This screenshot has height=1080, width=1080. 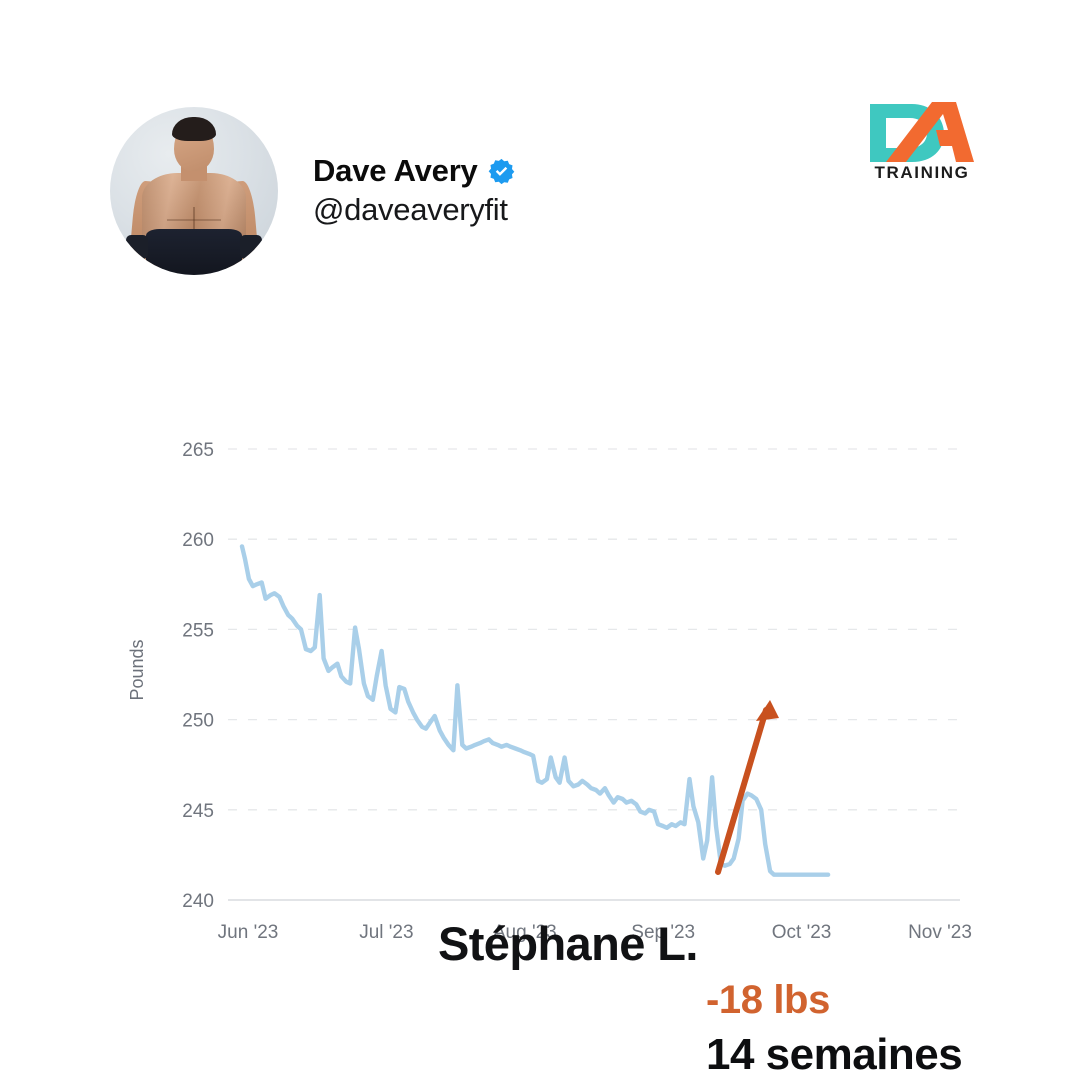 I want to click on y-axis-tick-label: 250, so click(x=198, y=721).